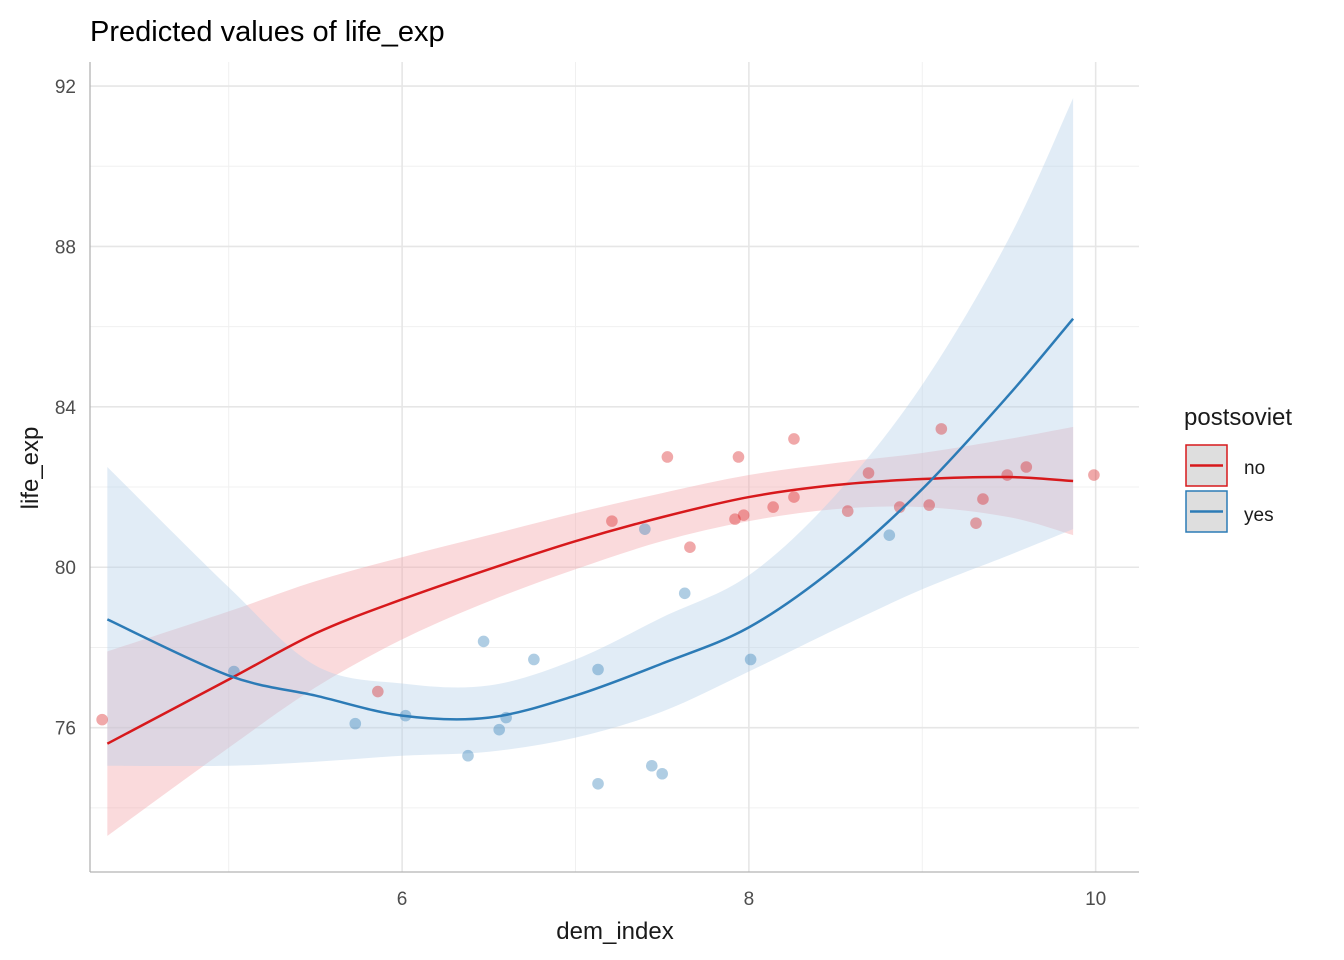 The image size is (1344, 960). I want to click on x-tick-label: 6, so click(402, 899).